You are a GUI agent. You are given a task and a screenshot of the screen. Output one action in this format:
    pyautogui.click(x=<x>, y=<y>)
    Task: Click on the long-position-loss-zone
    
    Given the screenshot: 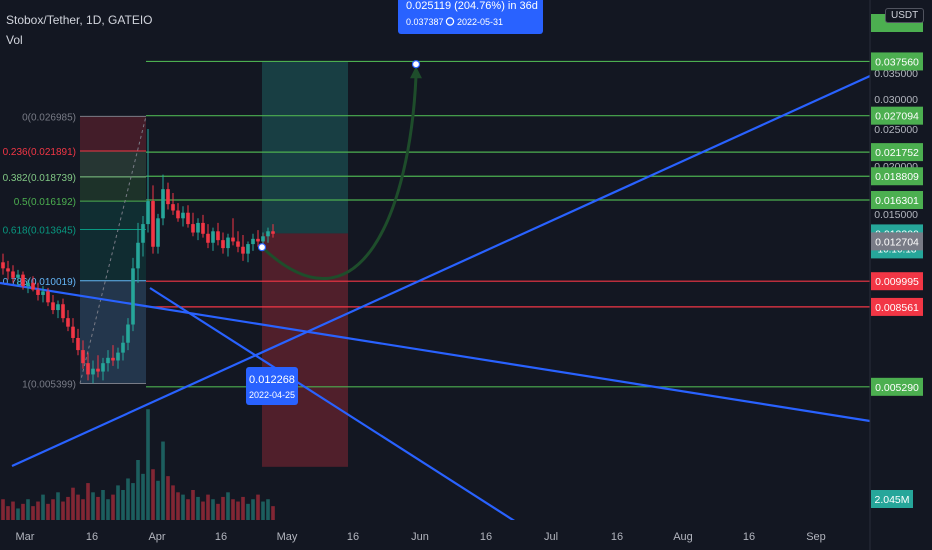 What is the action you would take?
    pyautogui.click(x=305, y=350)
    